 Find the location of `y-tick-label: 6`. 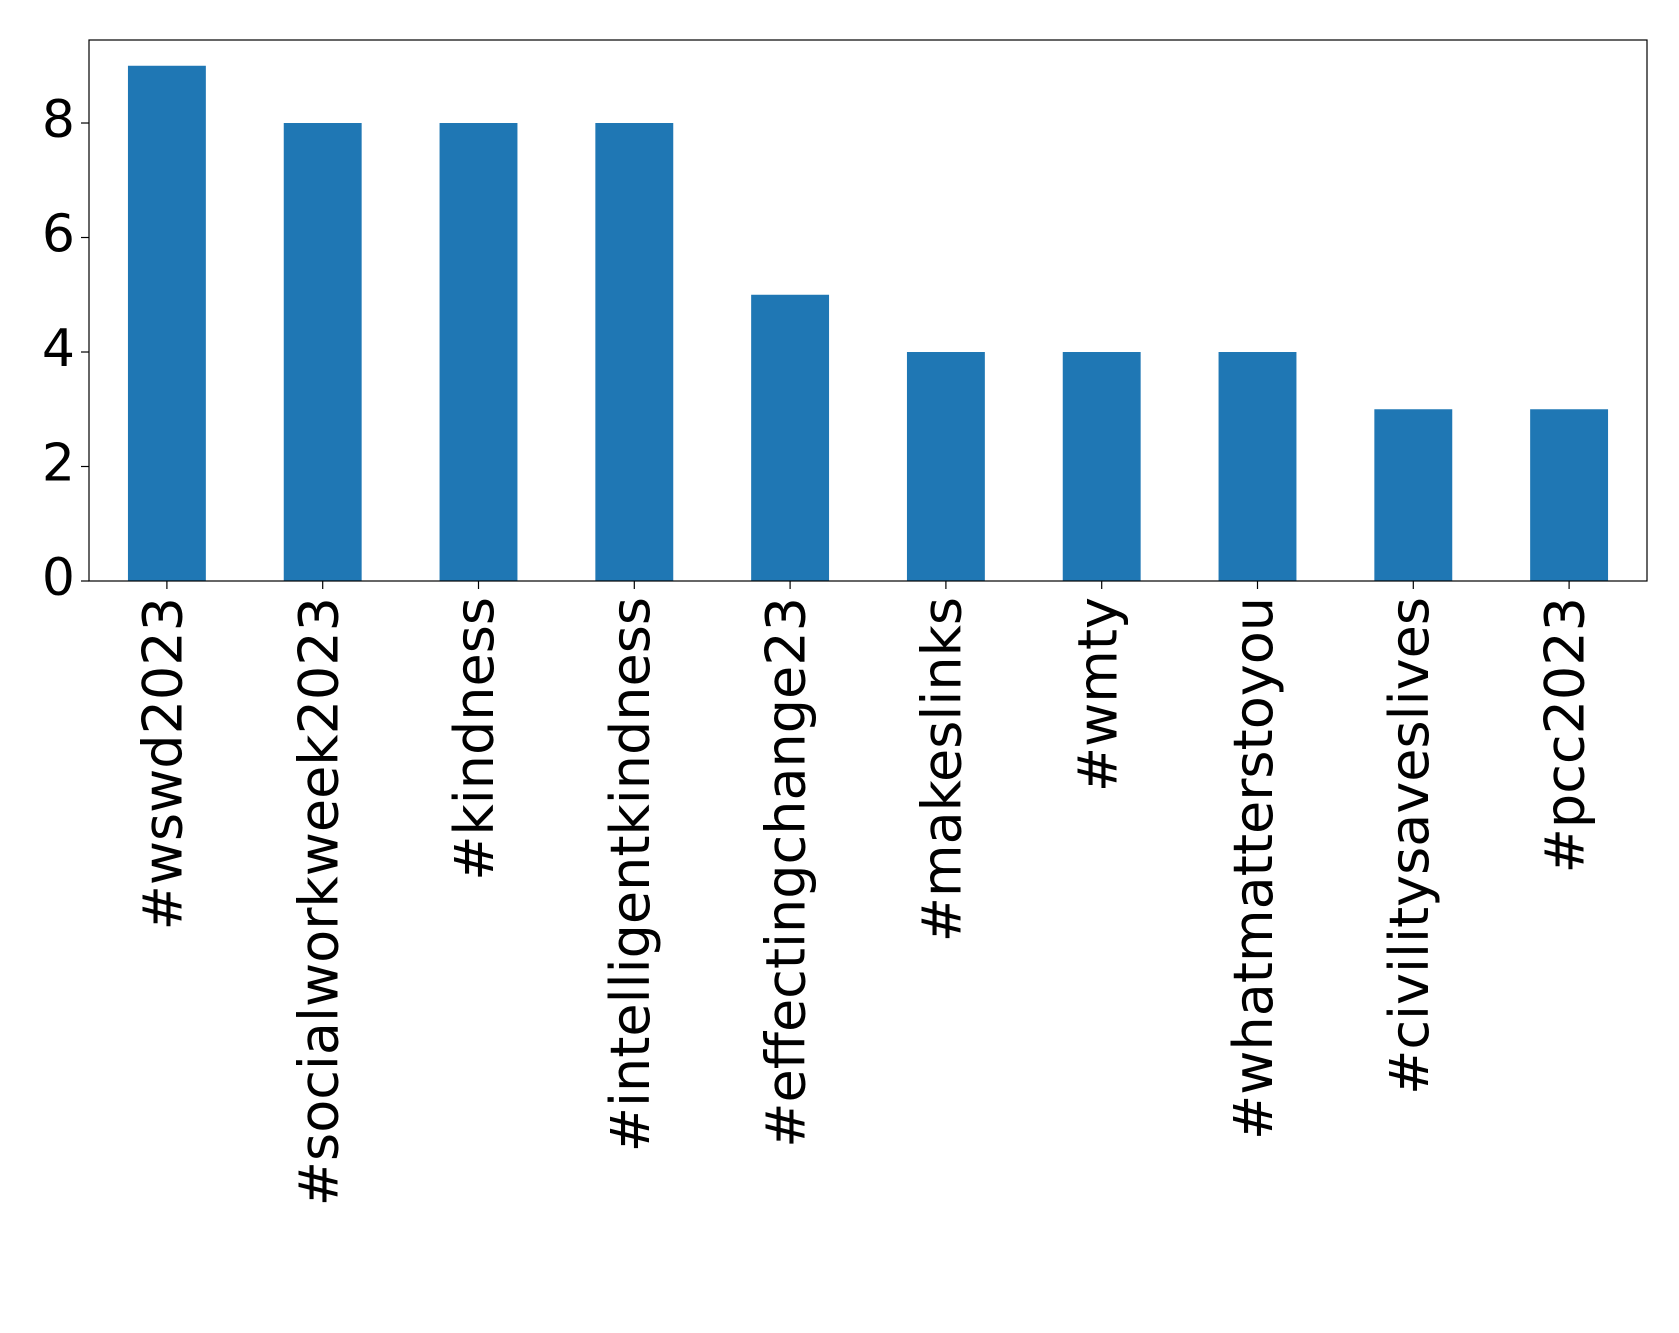

y-tick-label: 6 is located at coordinates (58, 235).